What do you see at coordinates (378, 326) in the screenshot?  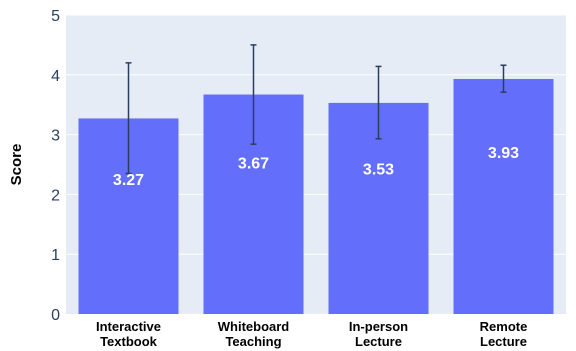 I see `x-tick-label: In-person` at bounding box center [378, 326].